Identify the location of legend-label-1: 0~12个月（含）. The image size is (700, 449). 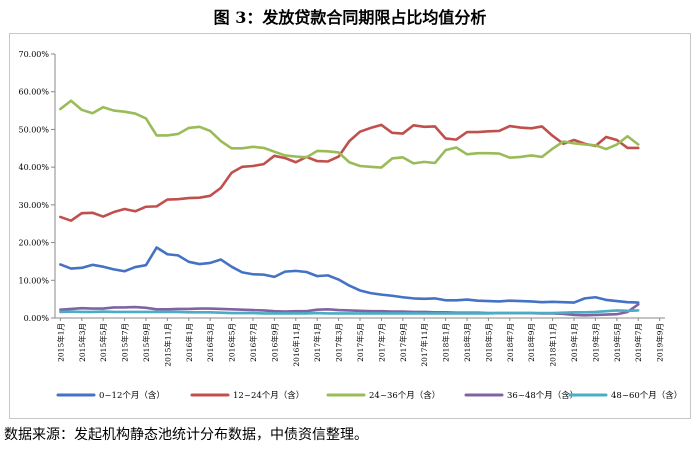
(132, 395).